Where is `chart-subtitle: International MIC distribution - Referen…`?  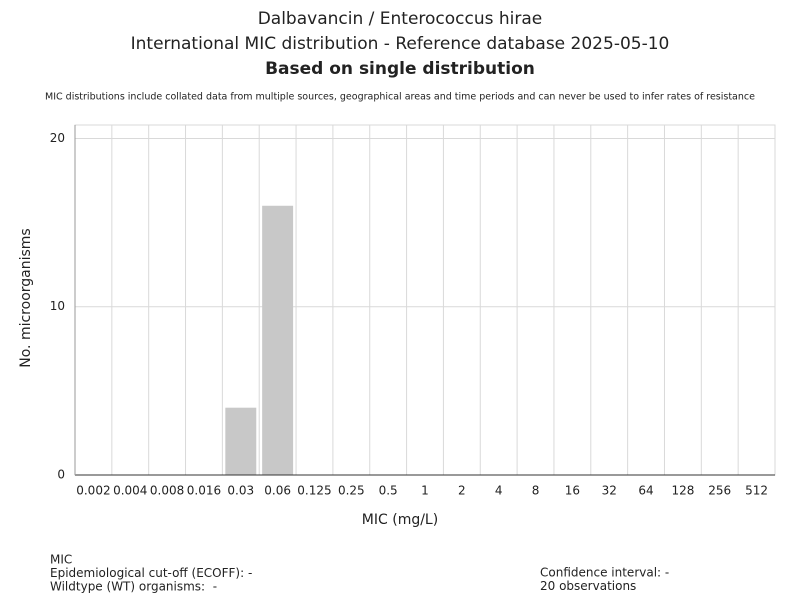 chart-subtitle: International MIC distribution - Referen… is located at coordinates (400, 44).